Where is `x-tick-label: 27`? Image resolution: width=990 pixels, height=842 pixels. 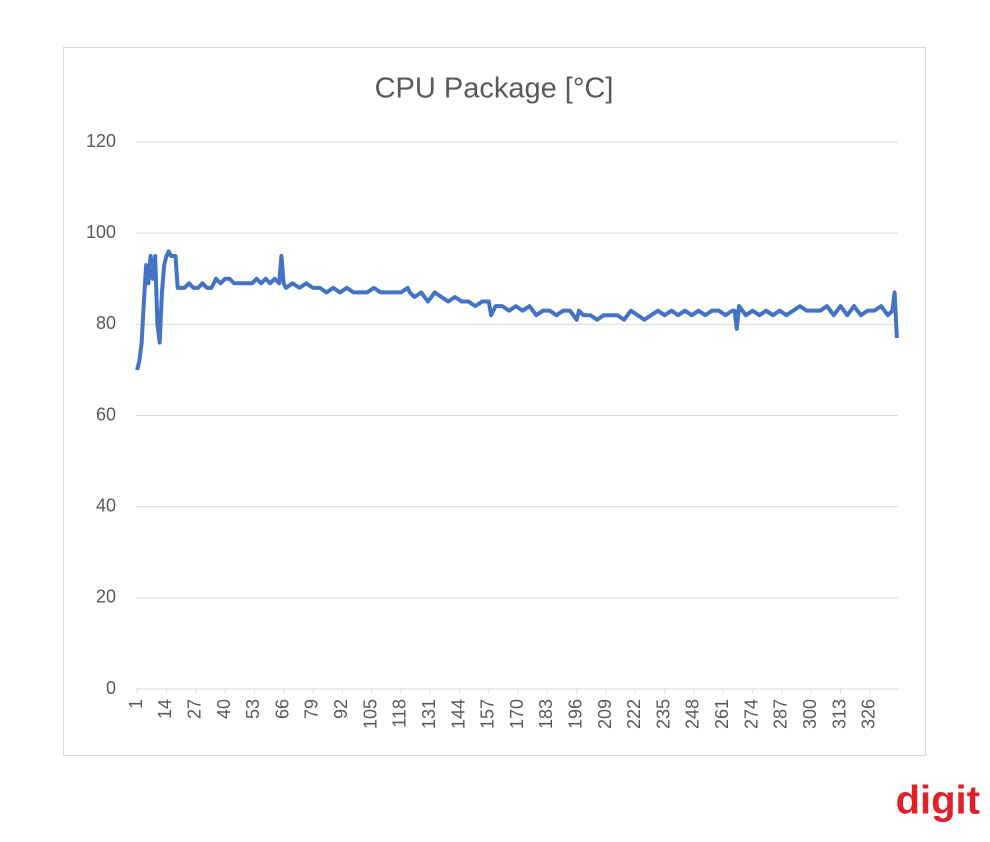 x-tick-label: 27 is located at coordinates (194, 709).